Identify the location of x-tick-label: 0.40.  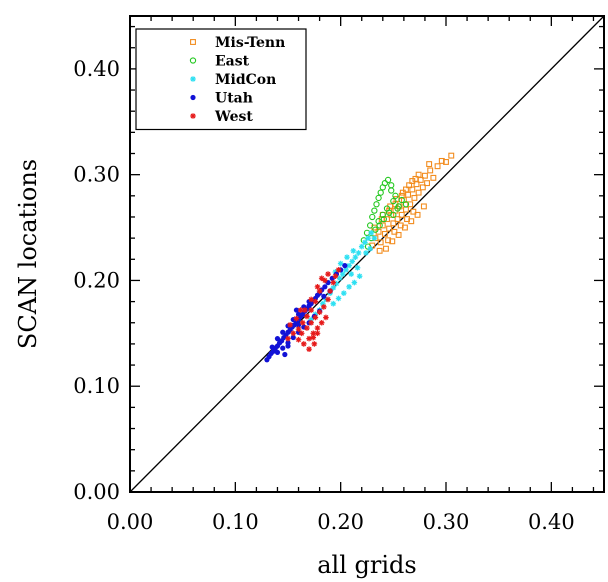
(551, 522).